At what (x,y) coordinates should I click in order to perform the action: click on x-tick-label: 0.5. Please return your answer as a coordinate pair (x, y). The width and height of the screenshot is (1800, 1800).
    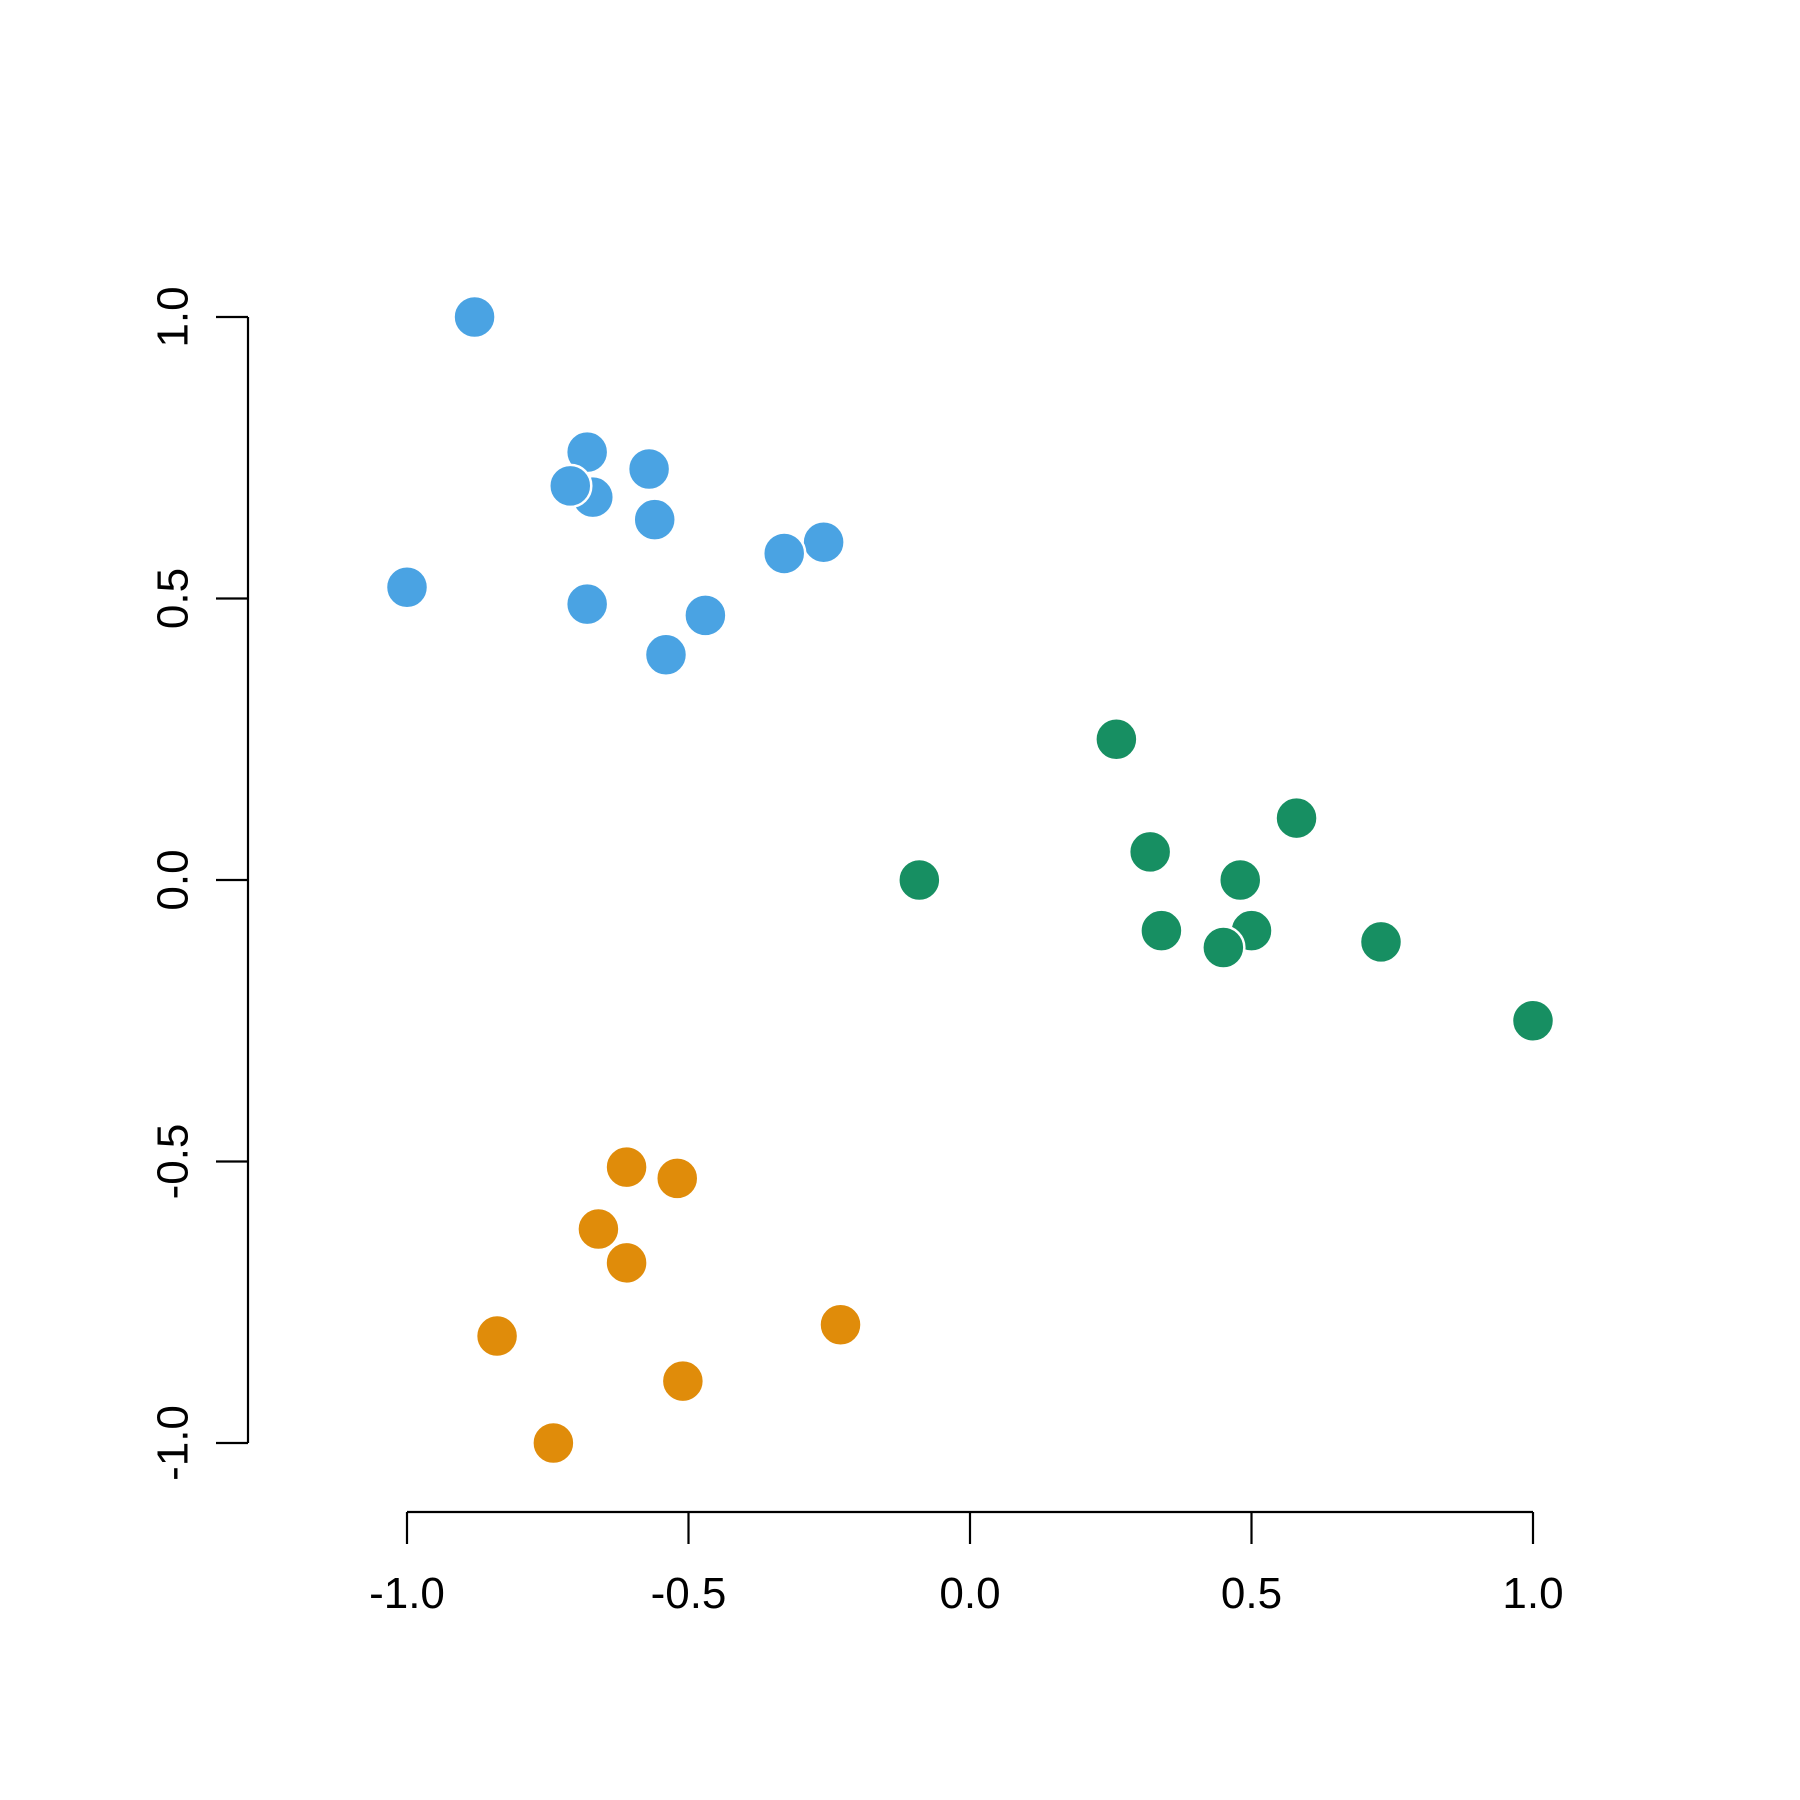
    Looking at the image, I should click on (1251, 1593).